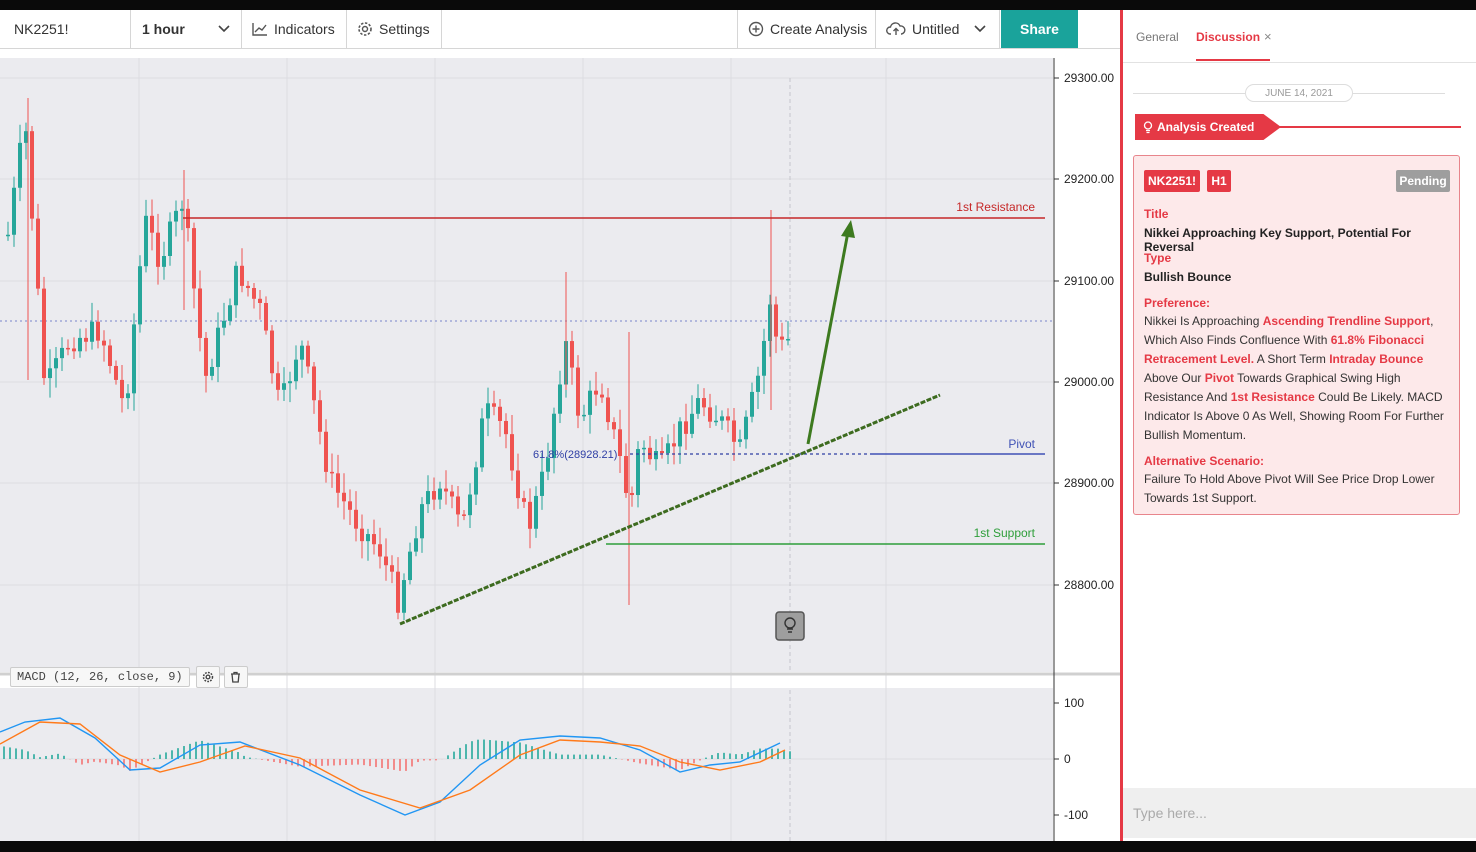 Image resolution: width=1476 pixels, height=852 pixels. I want to click on status-badge: Pending, so click(1423, 181).